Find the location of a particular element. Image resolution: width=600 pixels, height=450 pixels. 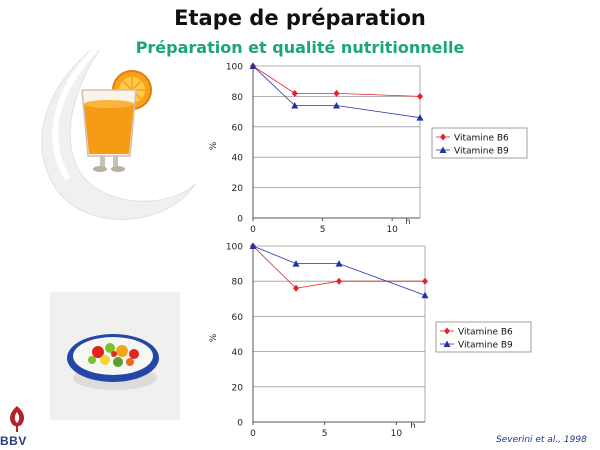

citation: Severini et al., 1998 is located at coordinates (541, 440).